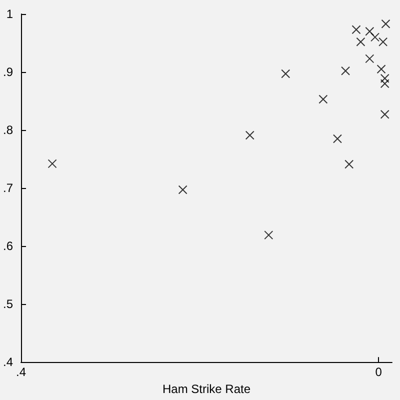 The height and width of the screenshot is (400, 400). I want to click on x-tick-label: 0, so click(378, 372).